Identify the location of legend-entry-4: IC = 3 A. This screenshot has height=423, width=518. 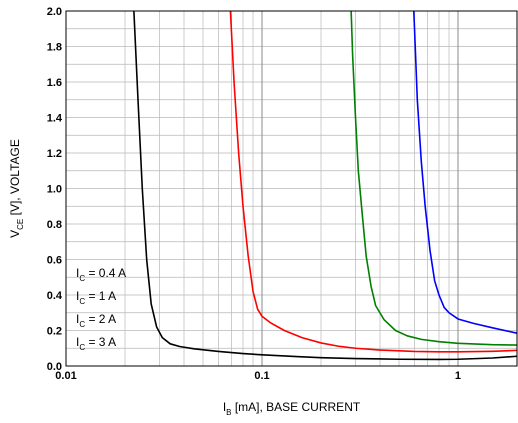
(96, 343).